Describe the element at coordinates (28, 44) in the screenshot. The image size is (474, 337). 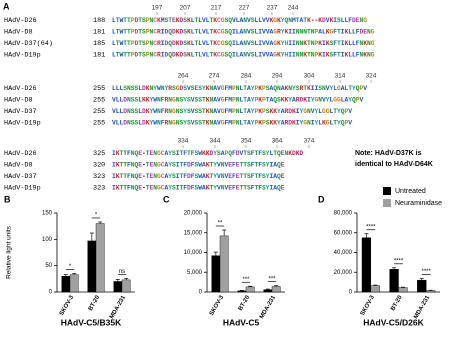
I see `sequence-name: HAdV-D37(64)` at that location.